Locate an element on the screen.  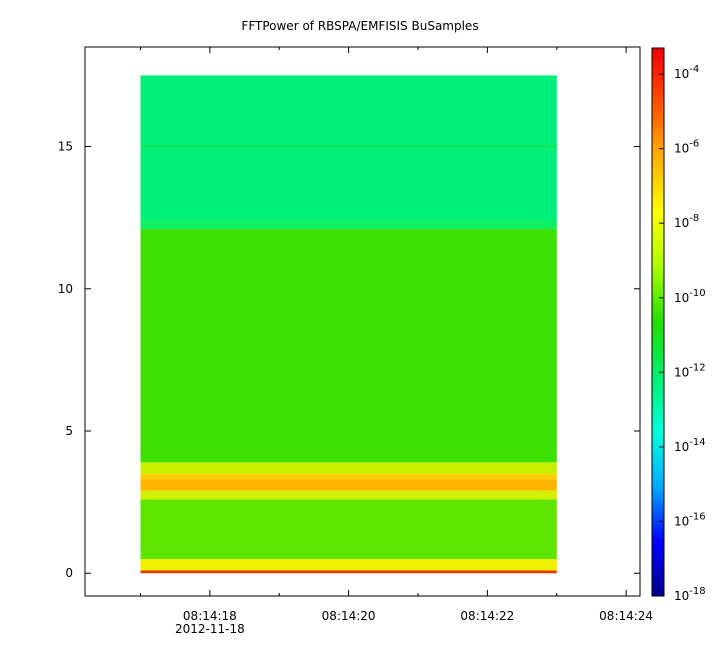
y-tick-label: 10 is located at coordinates (65, 289).